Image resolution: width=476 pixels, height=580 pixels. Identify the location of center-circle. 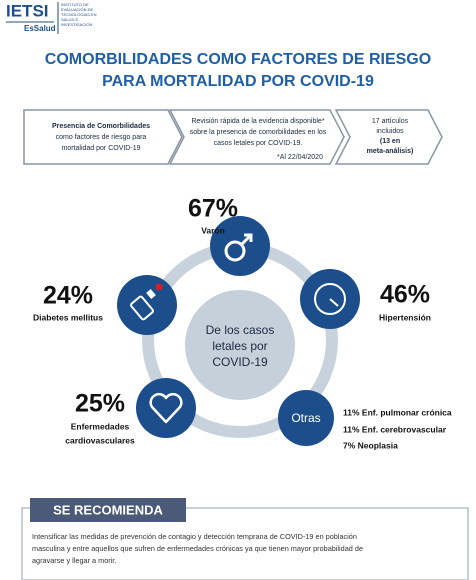
(240, 345).